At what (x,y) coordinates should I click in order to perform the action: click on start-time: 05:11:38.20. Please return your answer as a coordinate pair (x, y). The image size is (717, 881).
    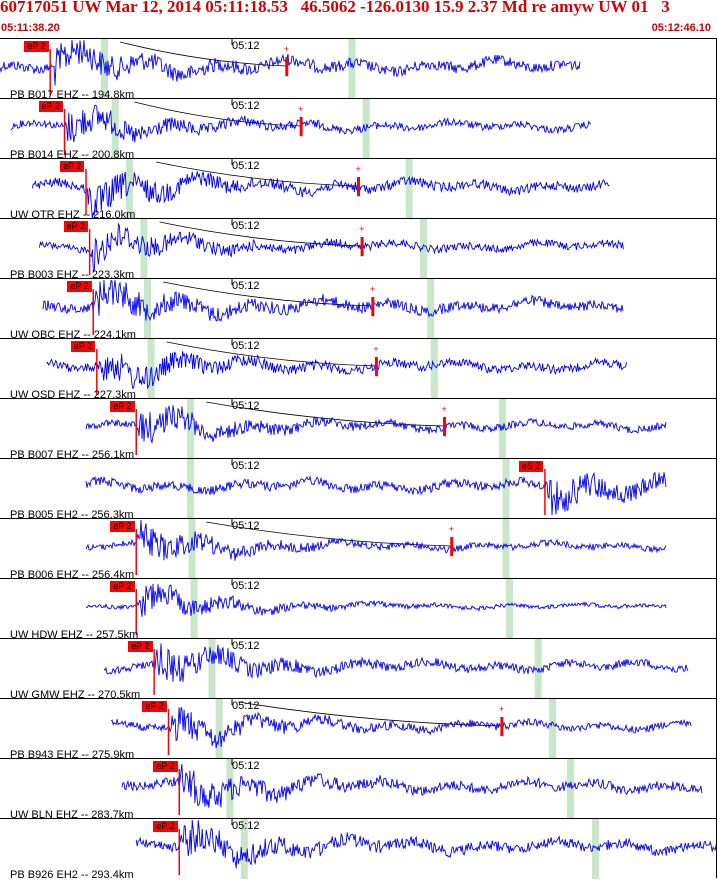
    Looking at the image, I should click on (30, 28).